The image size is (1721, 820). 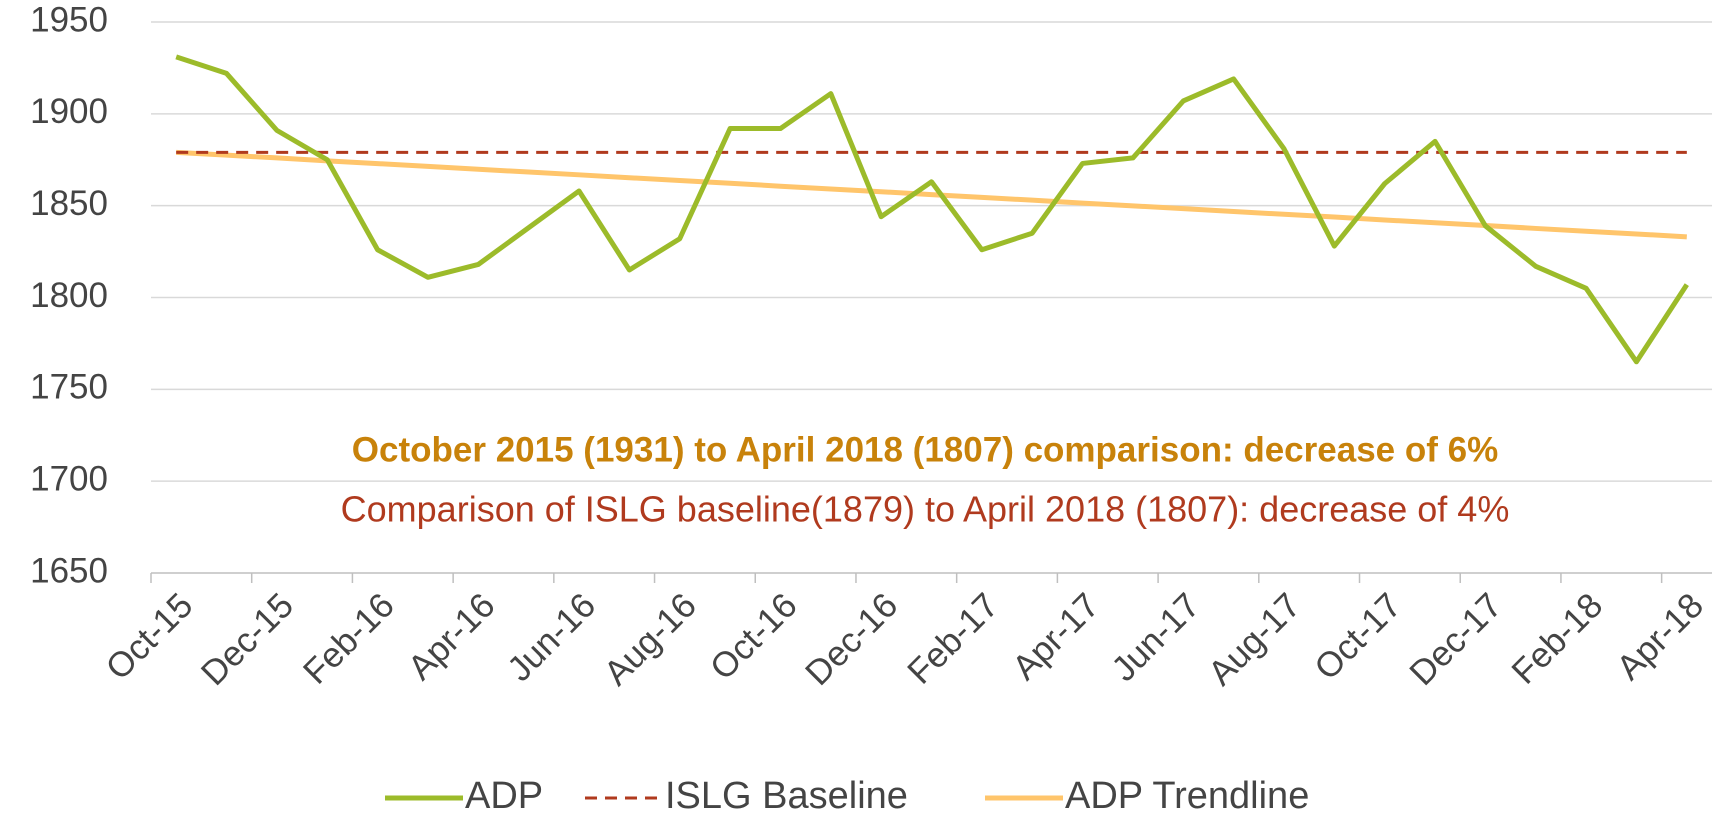 I want to click on series-line, so click(x=931, y=194).